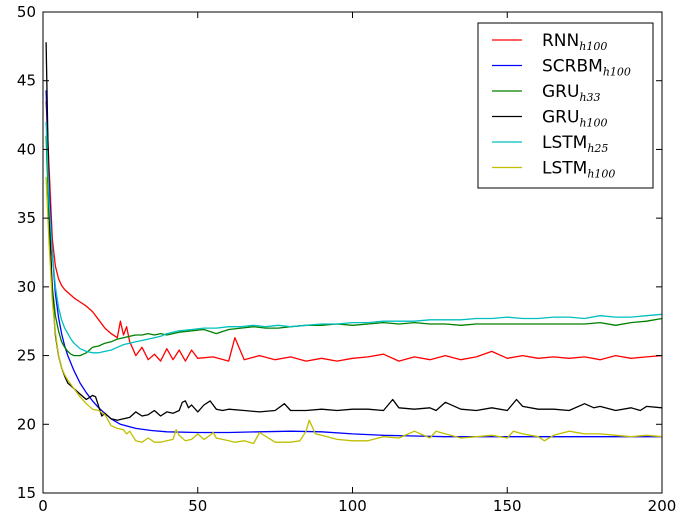  What do you see at coordinates (26, 218) in the screenshot?
I see `y-tick-label: 35` at bounding box center [26, 218].